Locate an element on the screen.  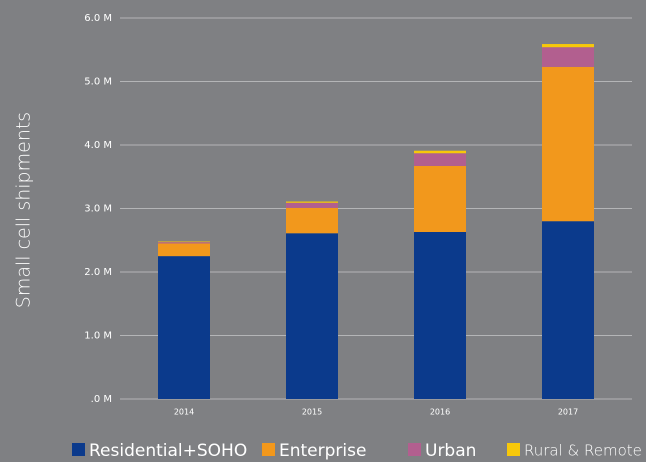
y-tick-label: 6.0 M is located at coordinates (98, 18).